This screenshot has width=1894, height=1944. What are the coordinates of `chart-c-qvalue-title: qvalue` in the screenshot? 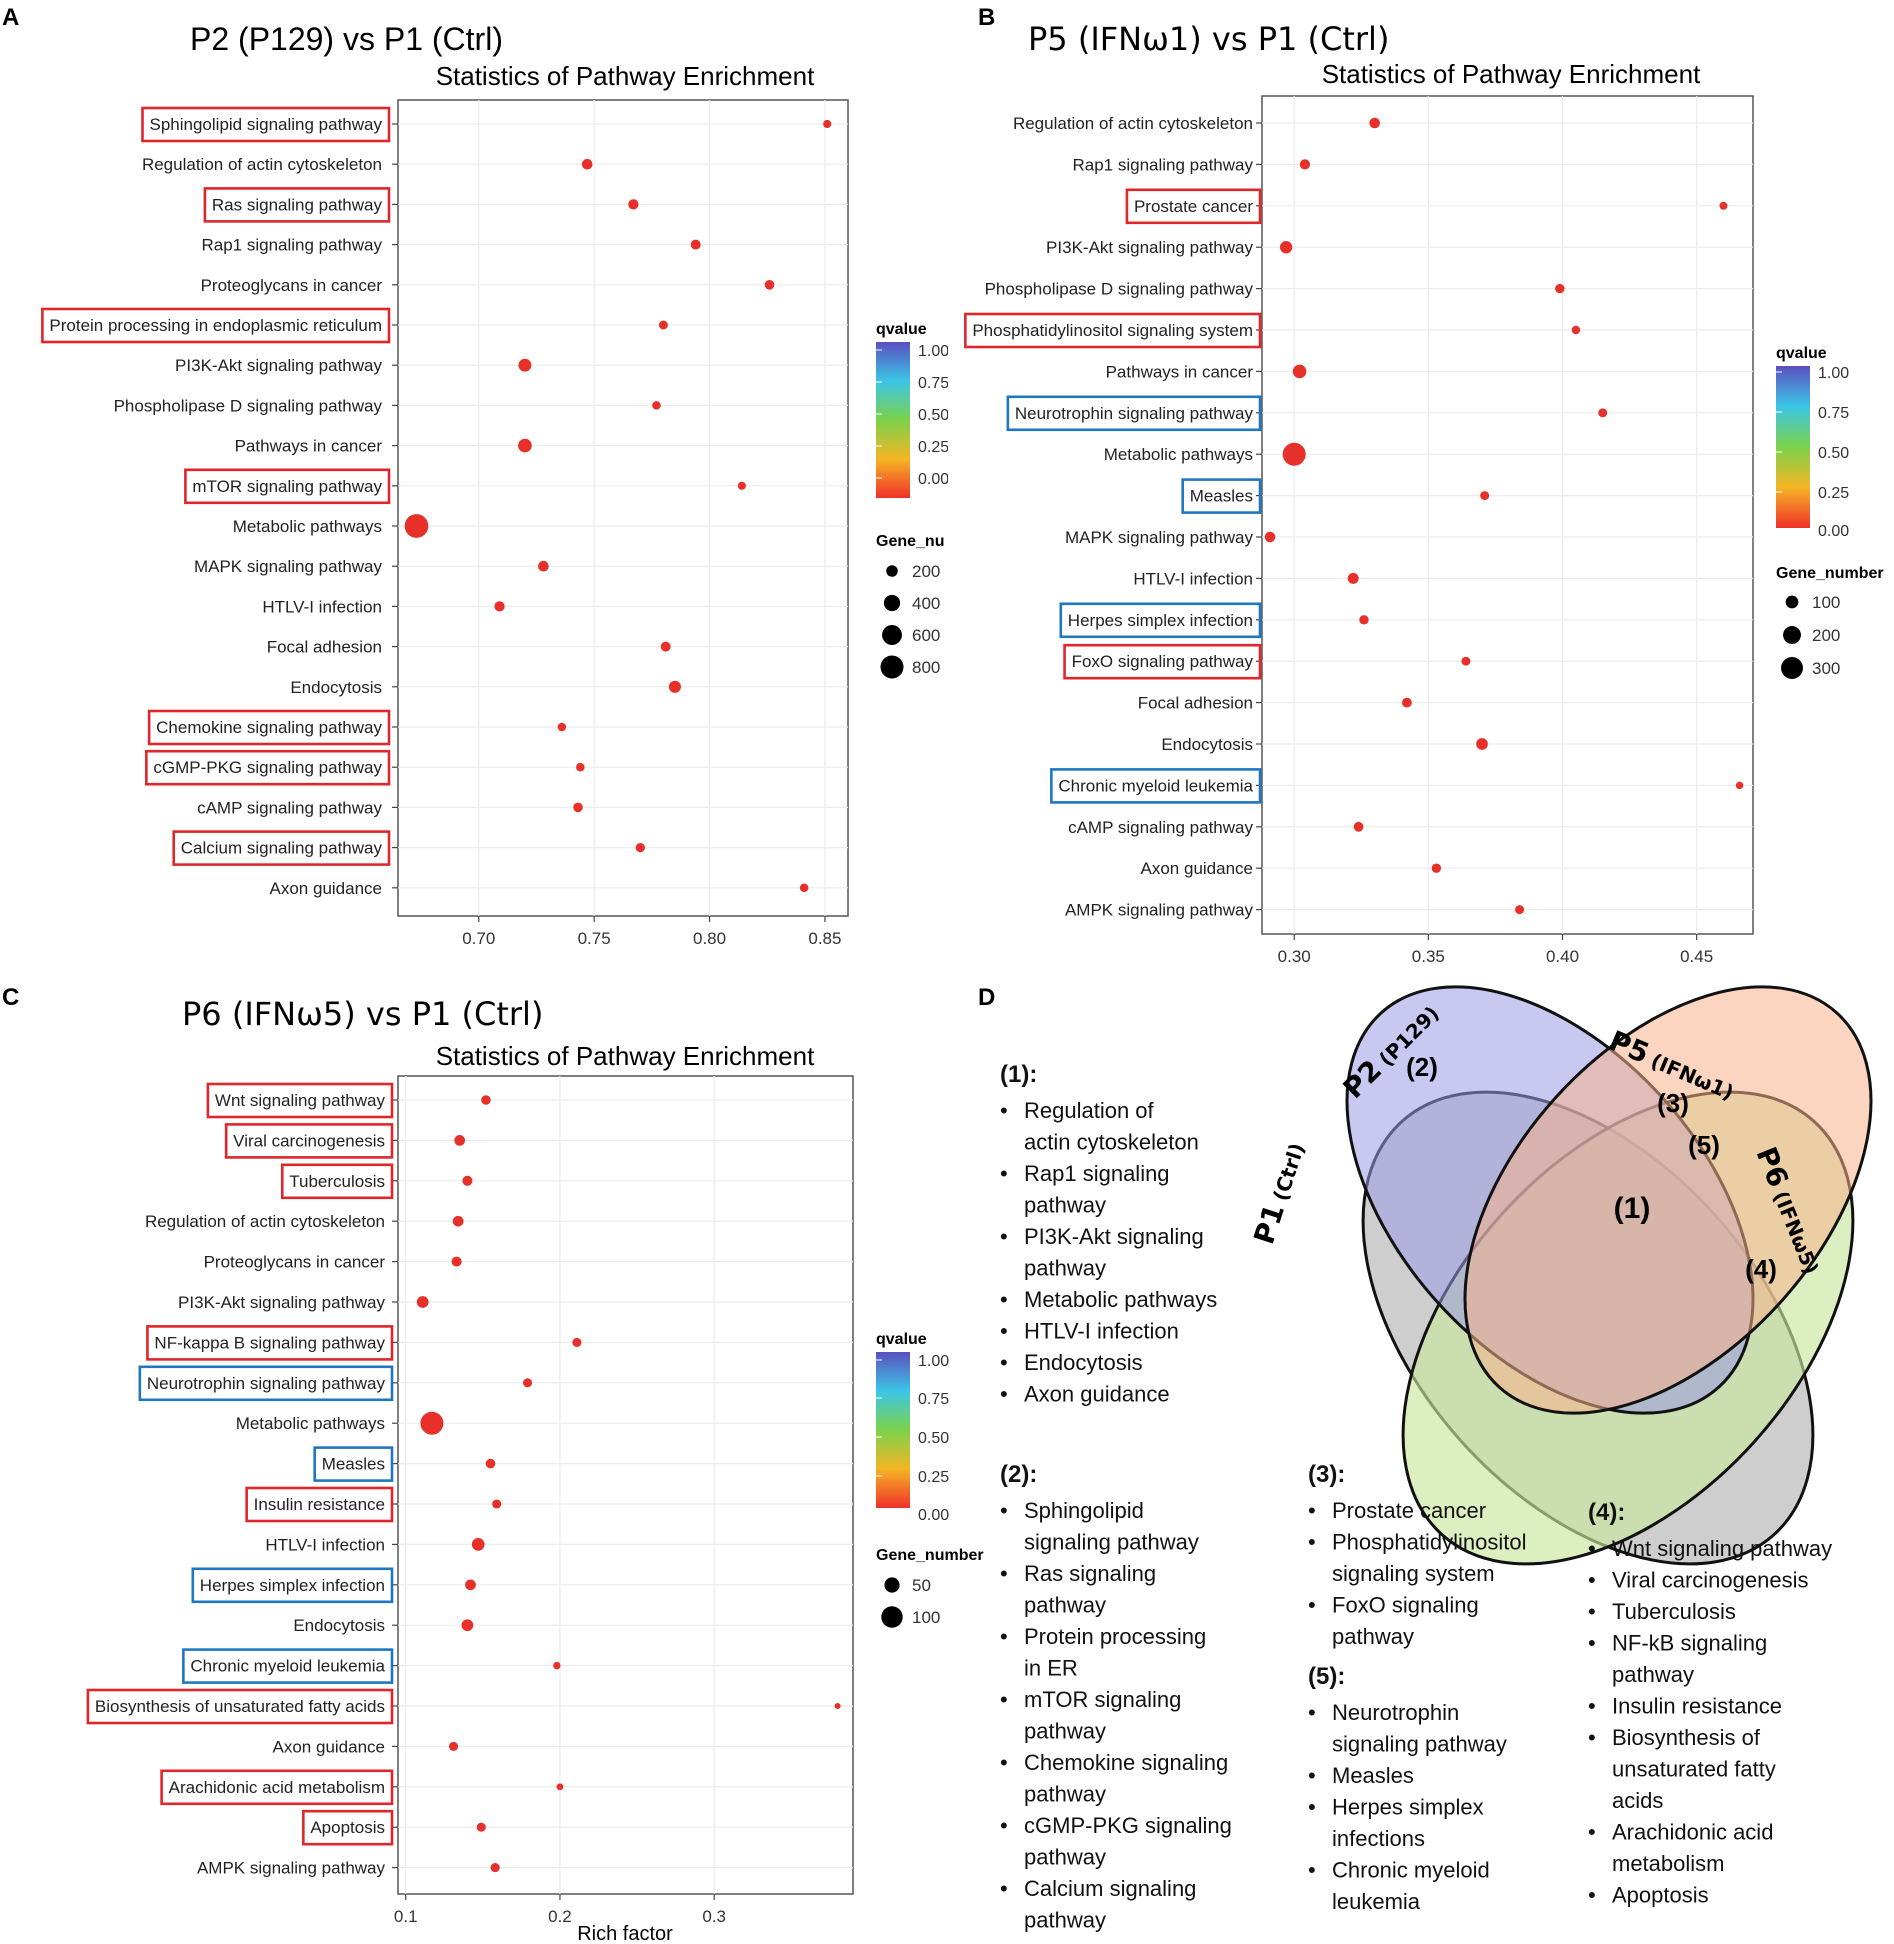 It's located at (901, 1339).